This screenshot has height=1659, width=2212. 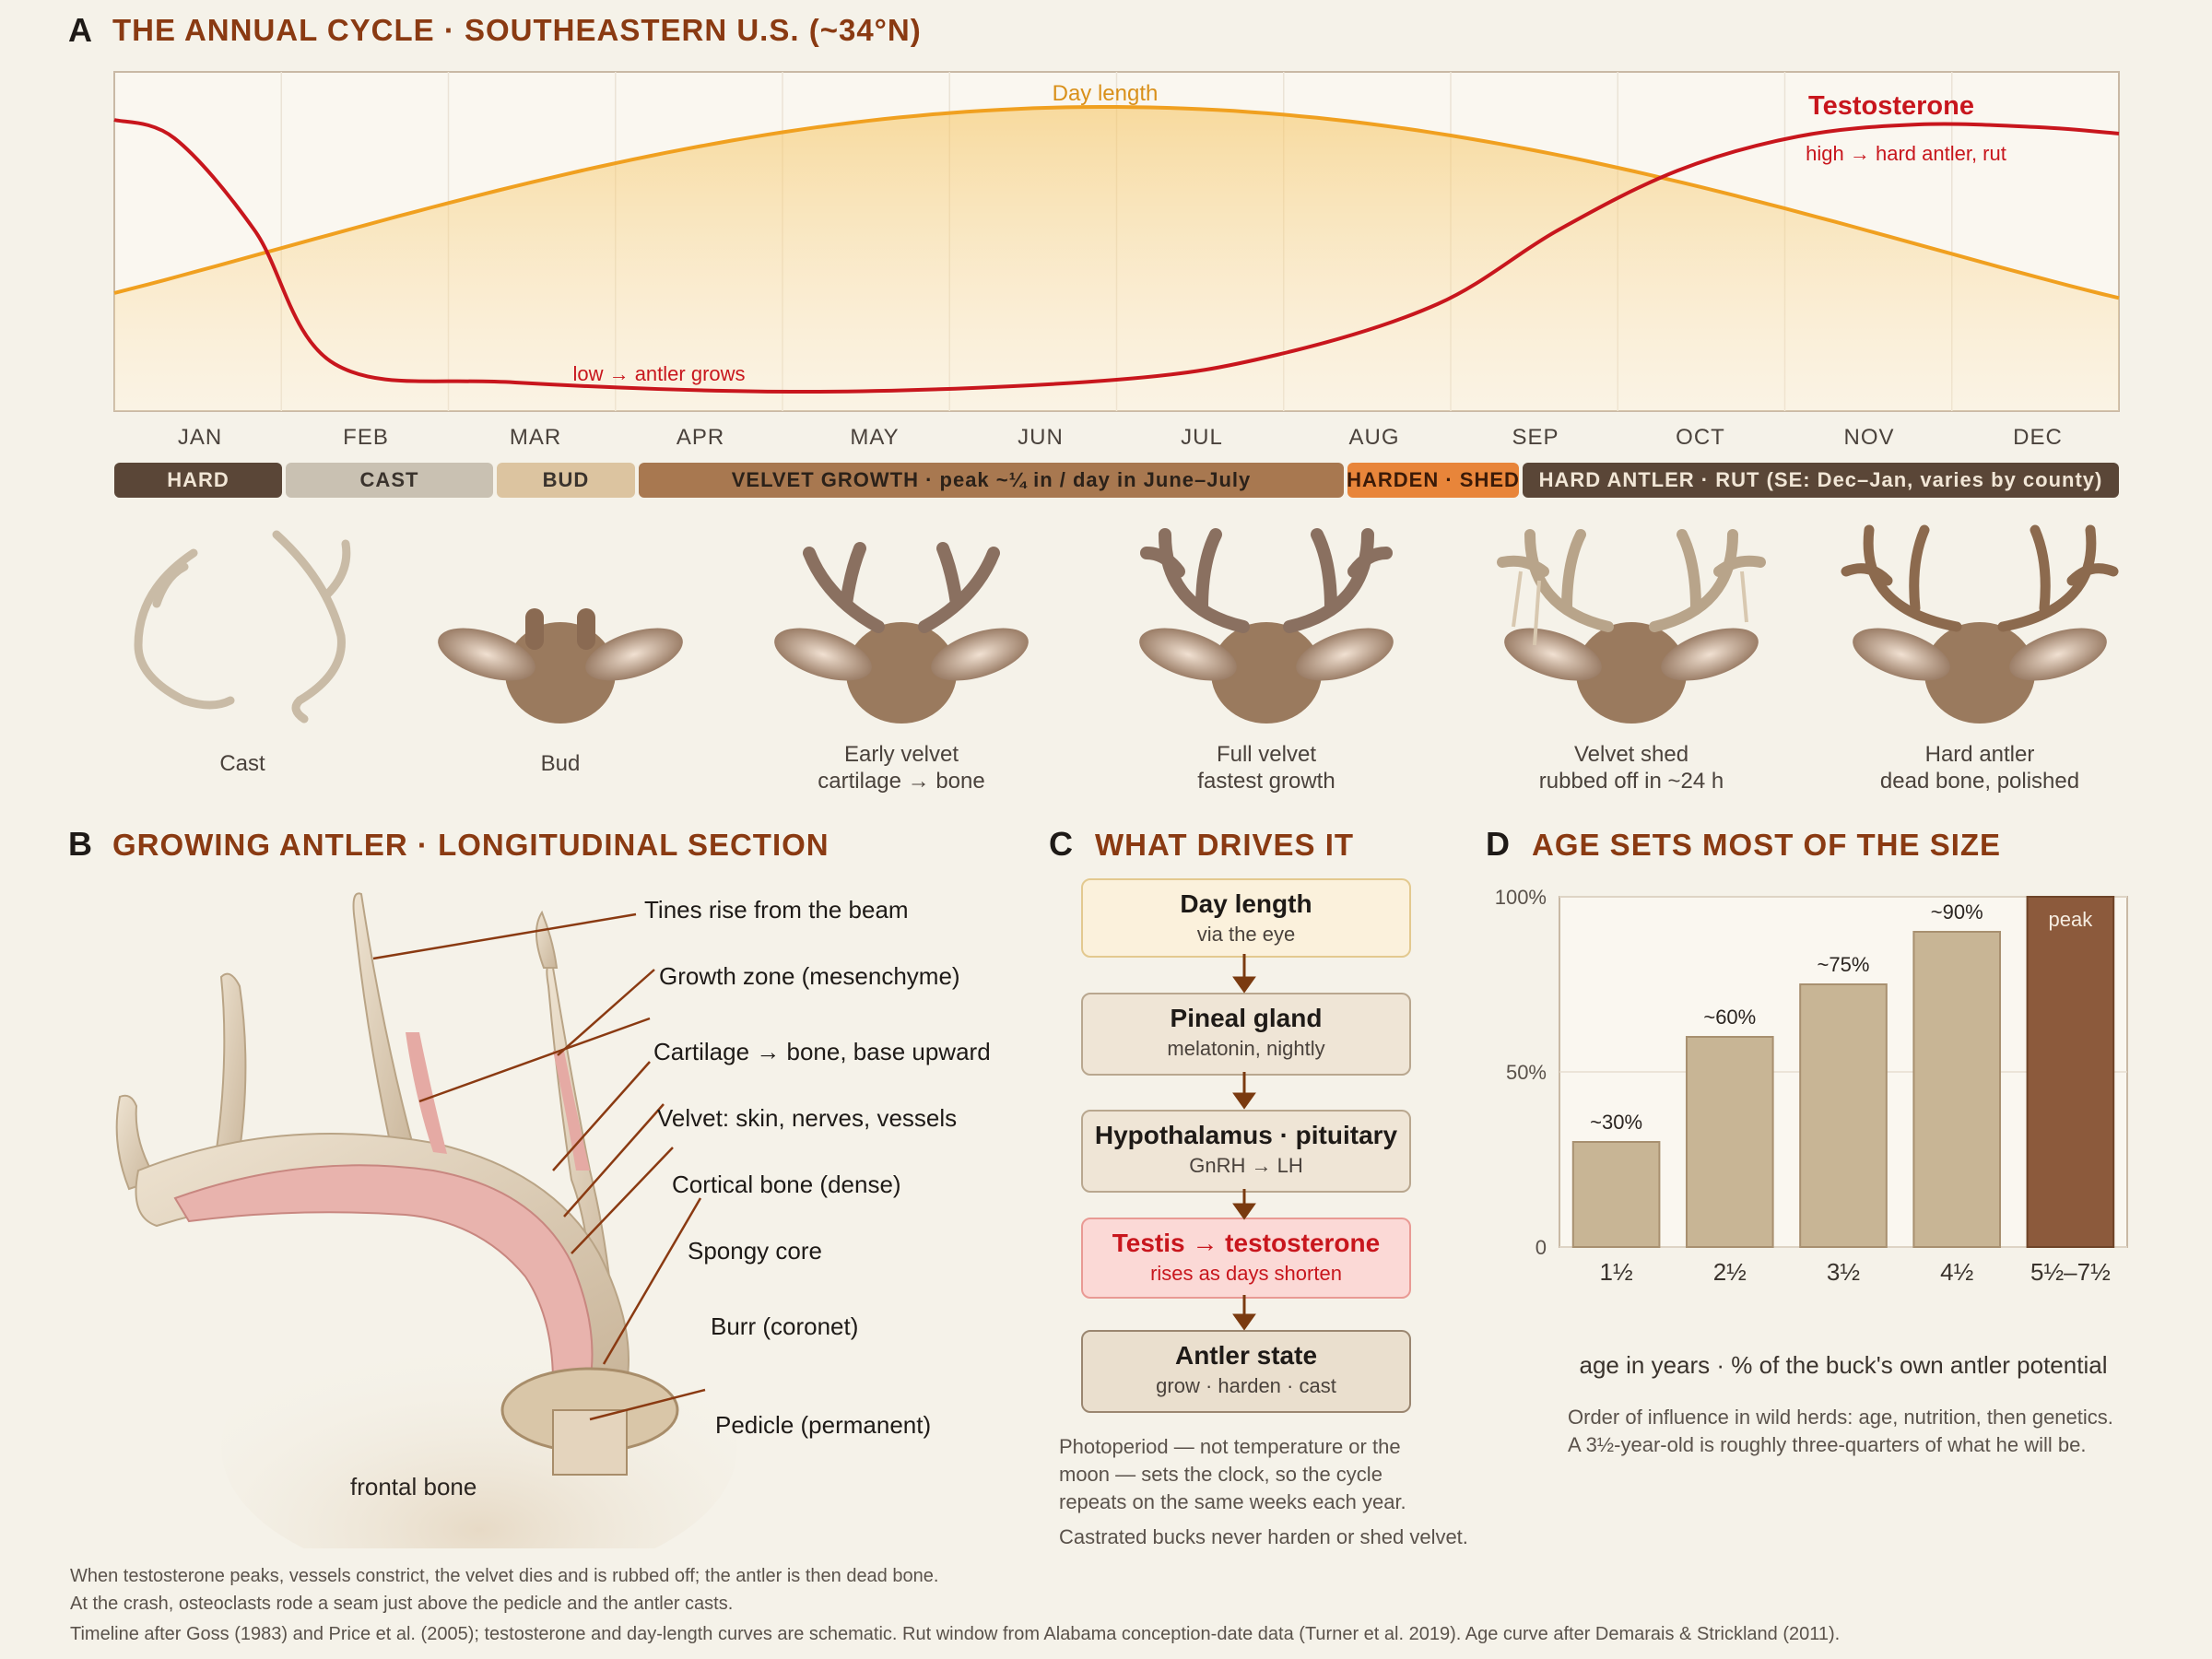 I want to click on section-d-letter: D, so click(x=1498, y=844).